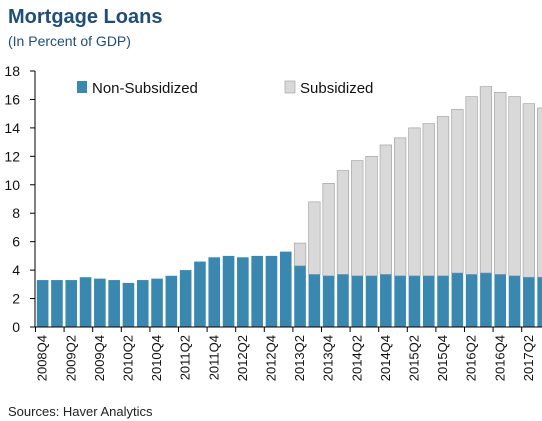 This screenshot has height=421, width=542. I want to click on x-tick-label: 2009Q4, so click(99, 358).